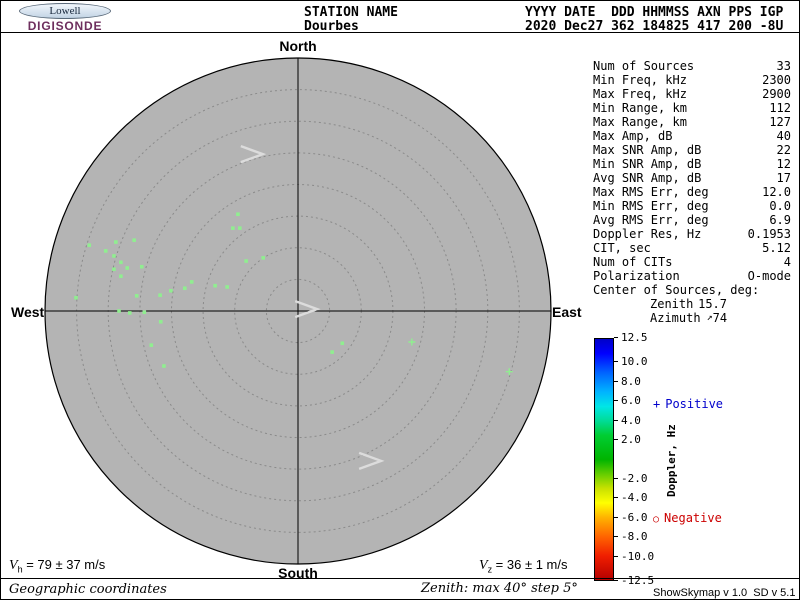  I want to click on param-value: 0.1953, so click(769, 234).